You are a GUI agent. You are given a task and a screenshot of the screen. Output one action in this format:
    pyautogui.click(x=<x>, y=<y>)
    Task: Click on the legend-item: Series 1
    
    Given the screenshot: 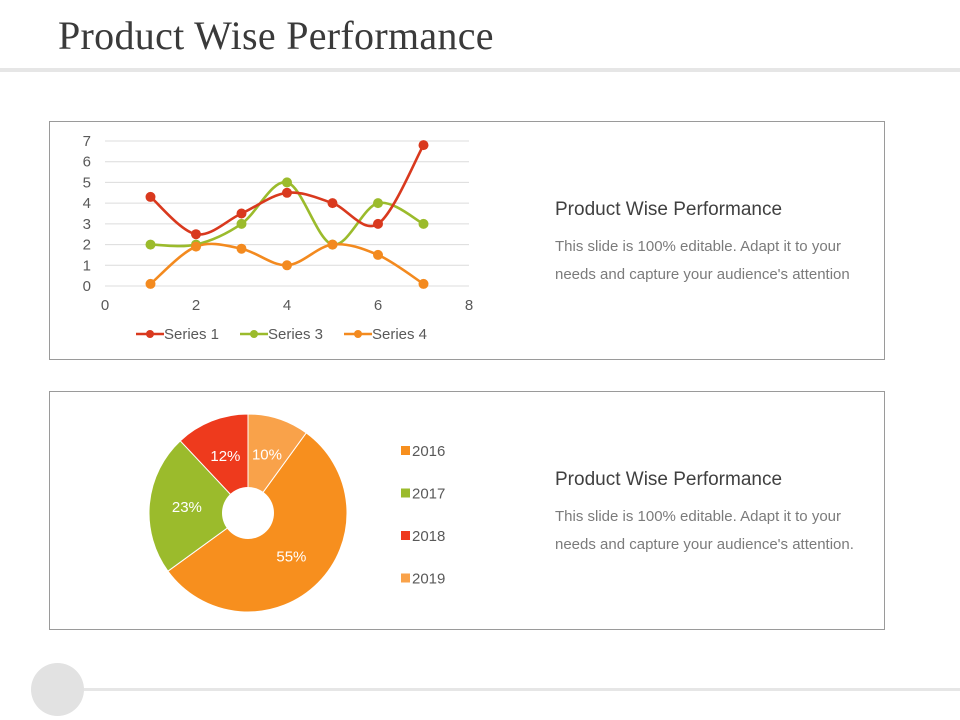 What is the action you would take?
    pyautogui.click(x=177, y=334)
    